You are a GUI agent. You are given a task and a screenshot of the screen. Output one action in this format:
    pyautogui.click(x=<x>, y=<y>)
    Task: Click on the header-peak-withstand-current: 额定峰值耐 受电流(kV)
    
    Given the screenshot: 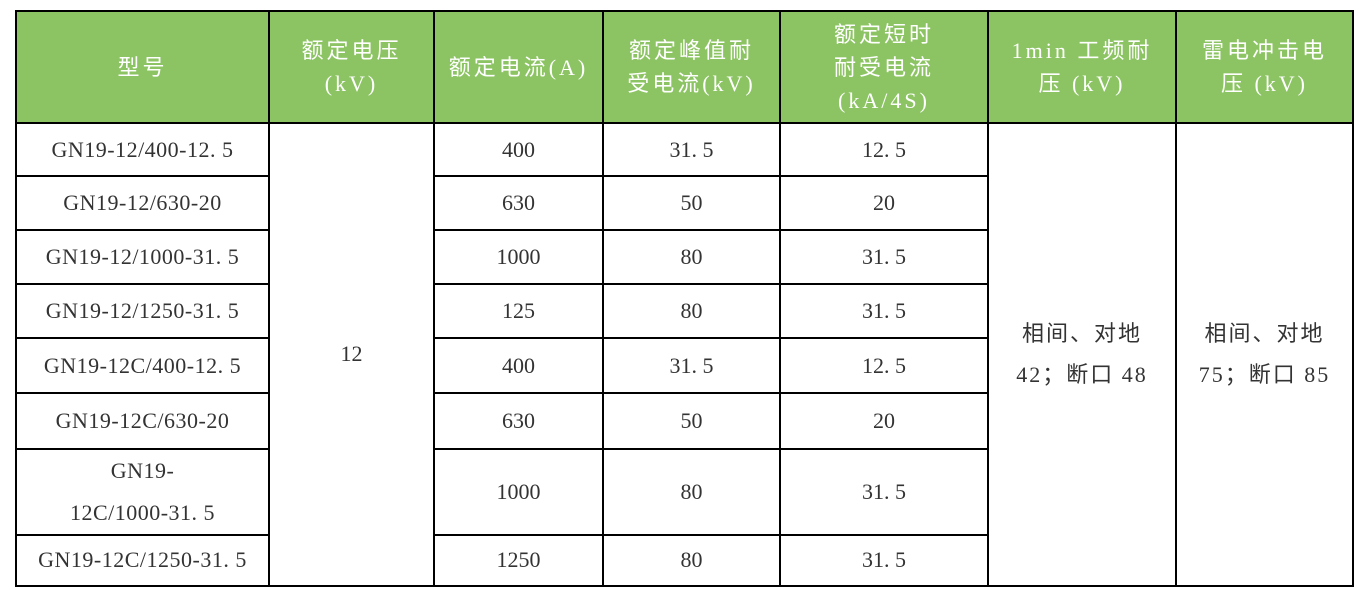 What is the action you would take?
    pyautogui.click(x=691, y=67)
    